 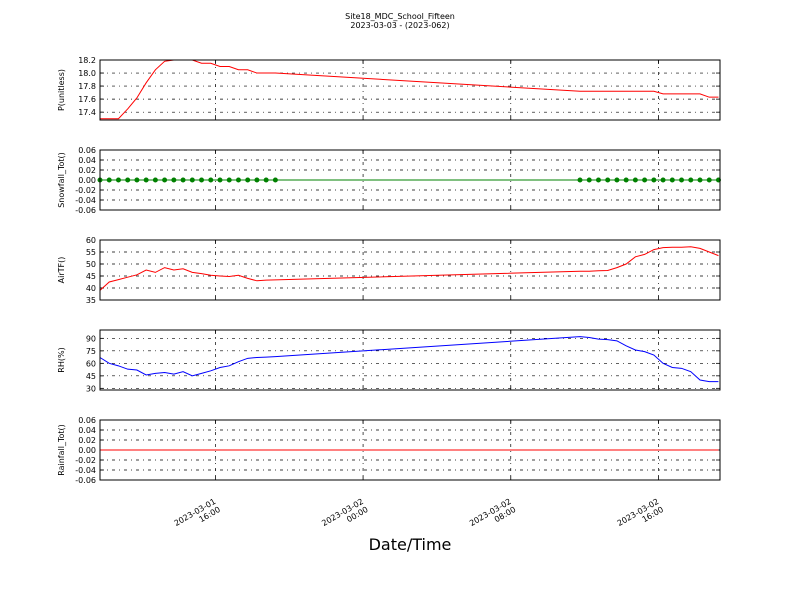 What do you see at coordinates (87, 99) in the screenshot?
I see `y-tick-label: 17.6` at bounding box center [87, 99].